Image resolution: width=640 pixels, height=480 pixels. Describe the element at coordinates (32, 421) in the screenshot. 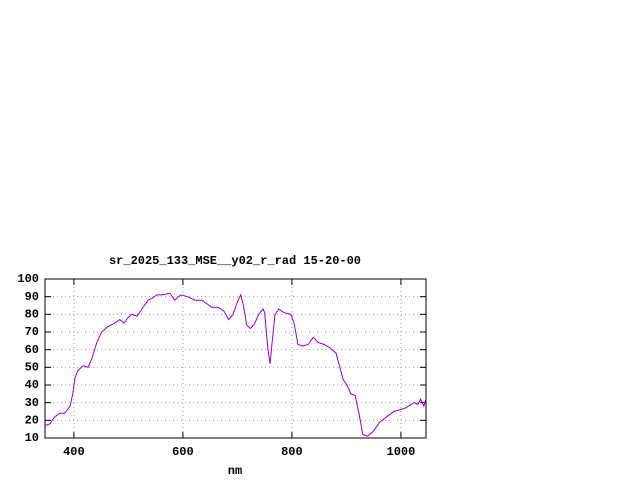

I see `y-tick-label: 20` at that location.